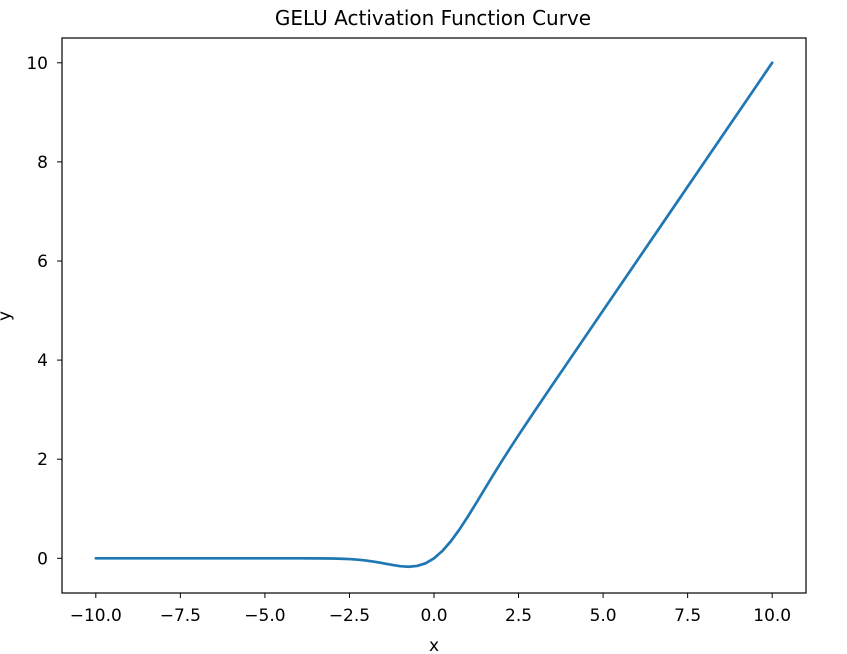 The width and height of the screenshot is (847, 654). What do you see at coordinates (42, 559) in the screenshot?
I see `y-tick-label: 0` at bounding box center [42, 559].